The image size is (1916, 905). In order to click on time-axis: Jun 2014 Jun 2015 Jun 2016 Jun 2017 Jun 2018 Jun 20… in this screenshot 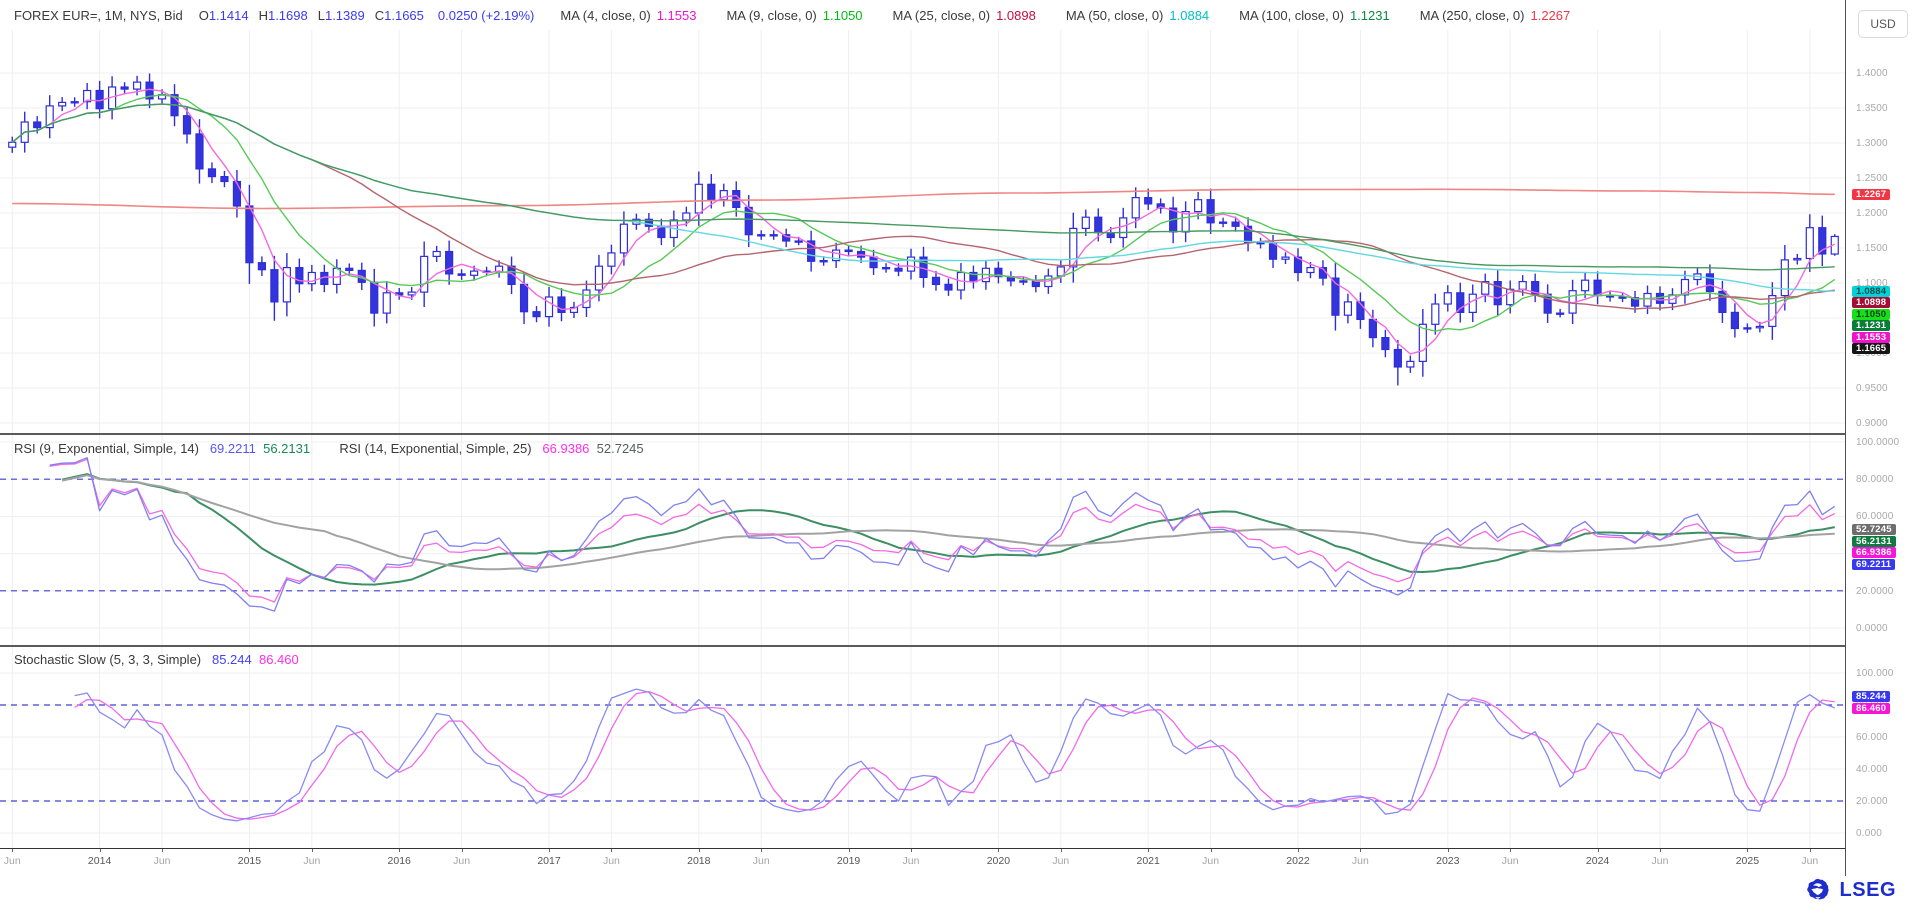, I will do `click(922, 862)`.